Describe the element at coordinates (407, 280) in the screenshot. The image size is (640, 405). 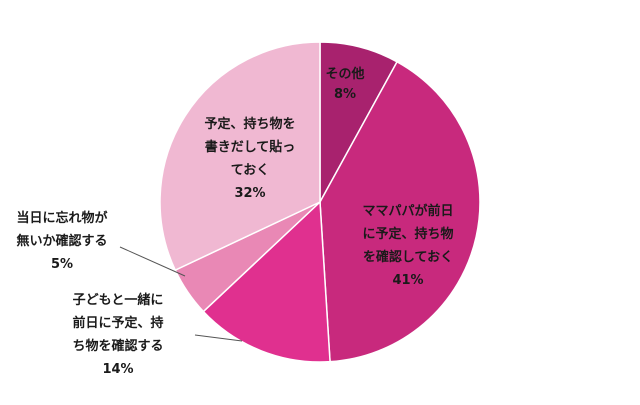
I see `slice-label-line: 41%` at that location.